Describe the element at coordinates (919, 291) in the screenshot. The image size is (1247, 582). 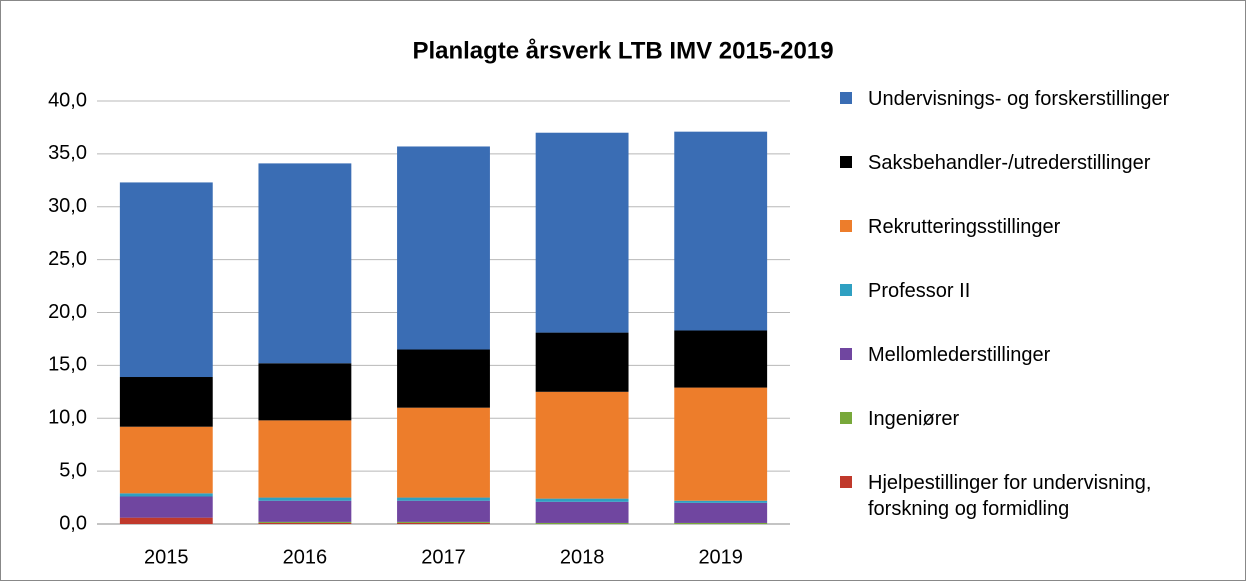
I see `legend-label: Professor II` at that location.